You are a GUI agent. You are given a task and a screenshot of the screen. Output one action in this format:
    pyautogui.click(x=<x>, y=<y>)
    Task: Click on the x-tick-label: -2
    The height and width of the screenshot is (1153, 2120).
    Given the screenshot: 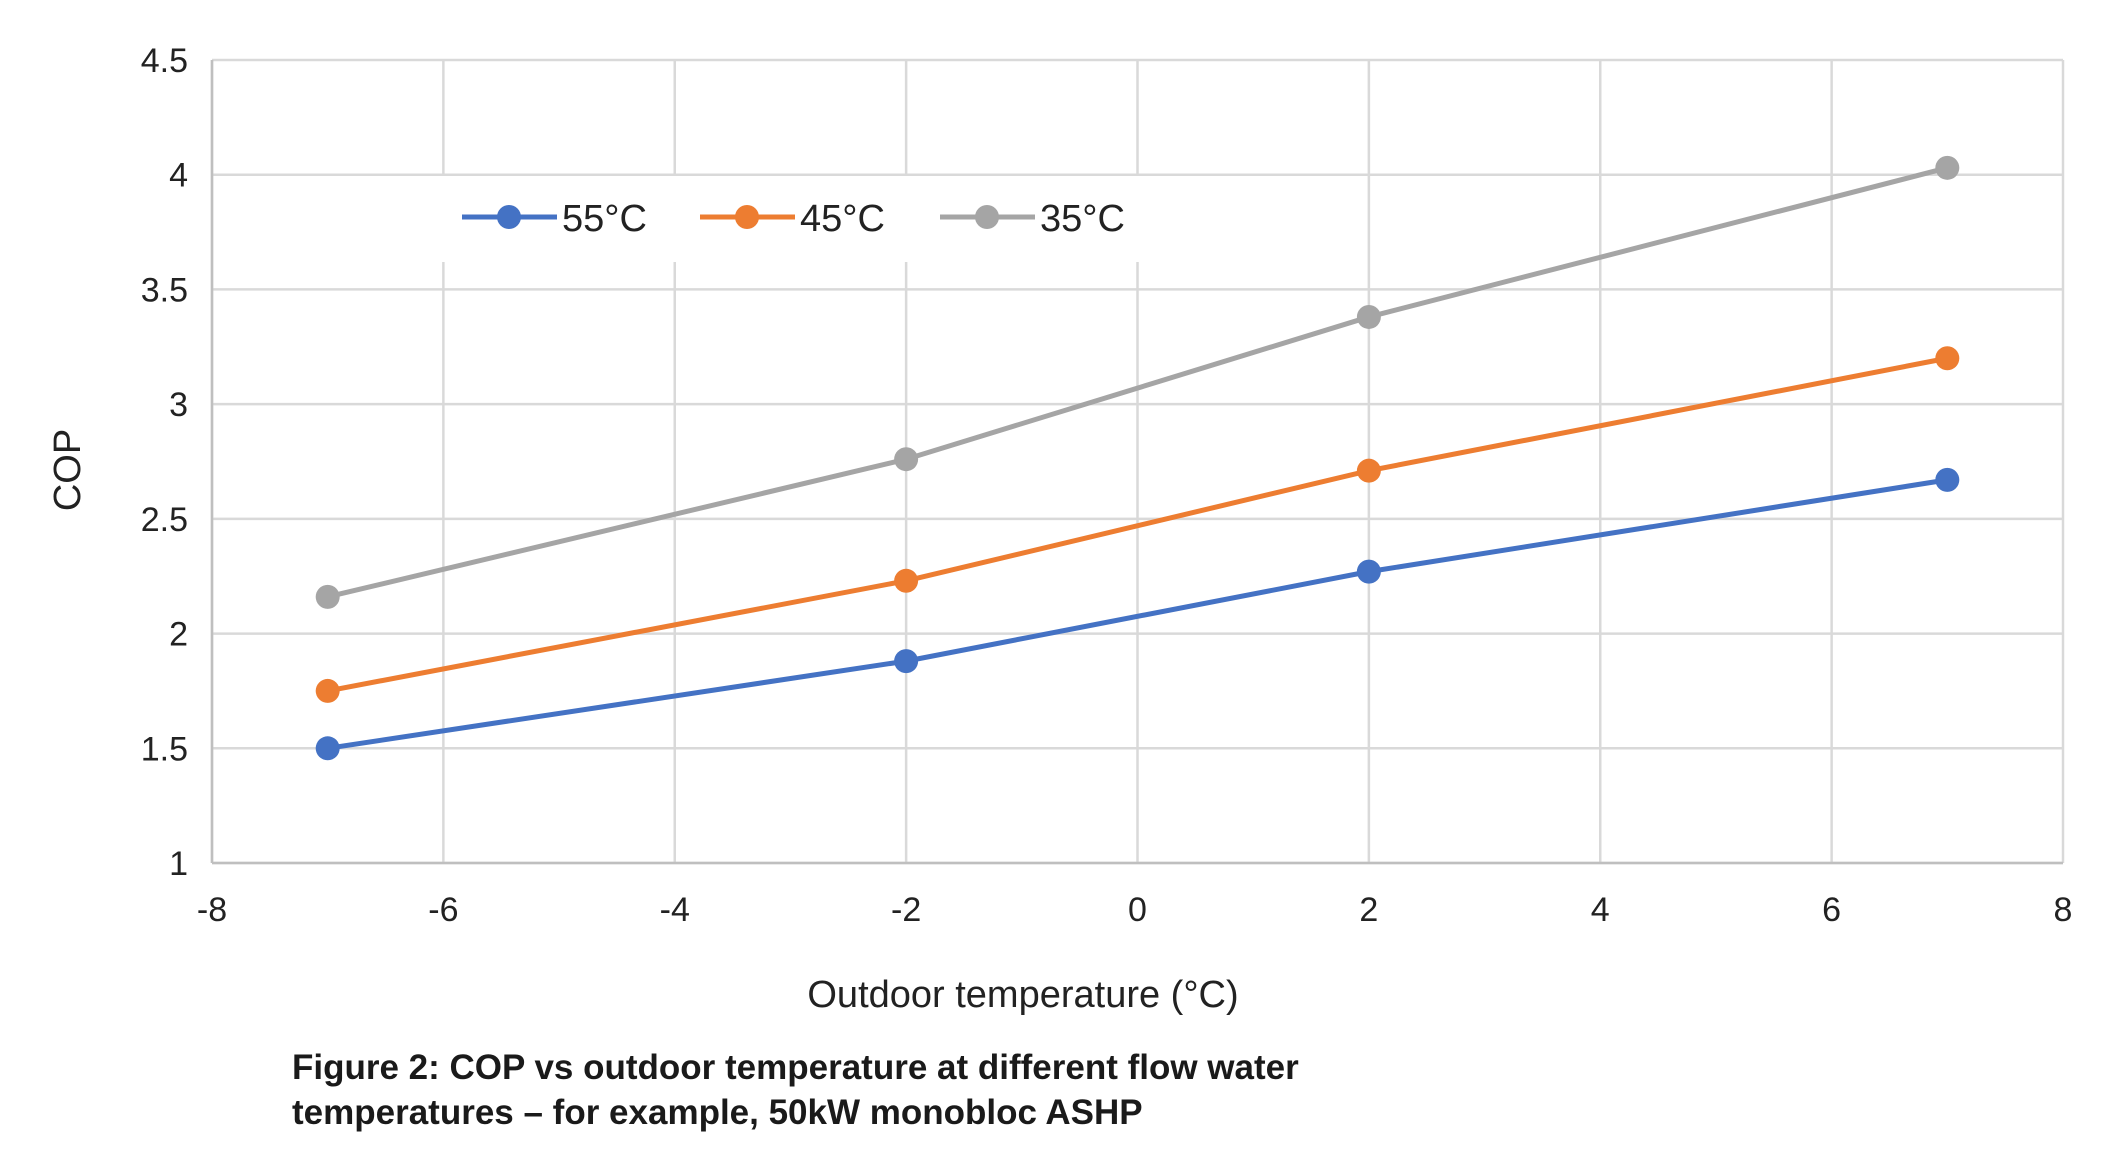 What is the action you would take?
    pyautogui.click(x=906, y=910)
    